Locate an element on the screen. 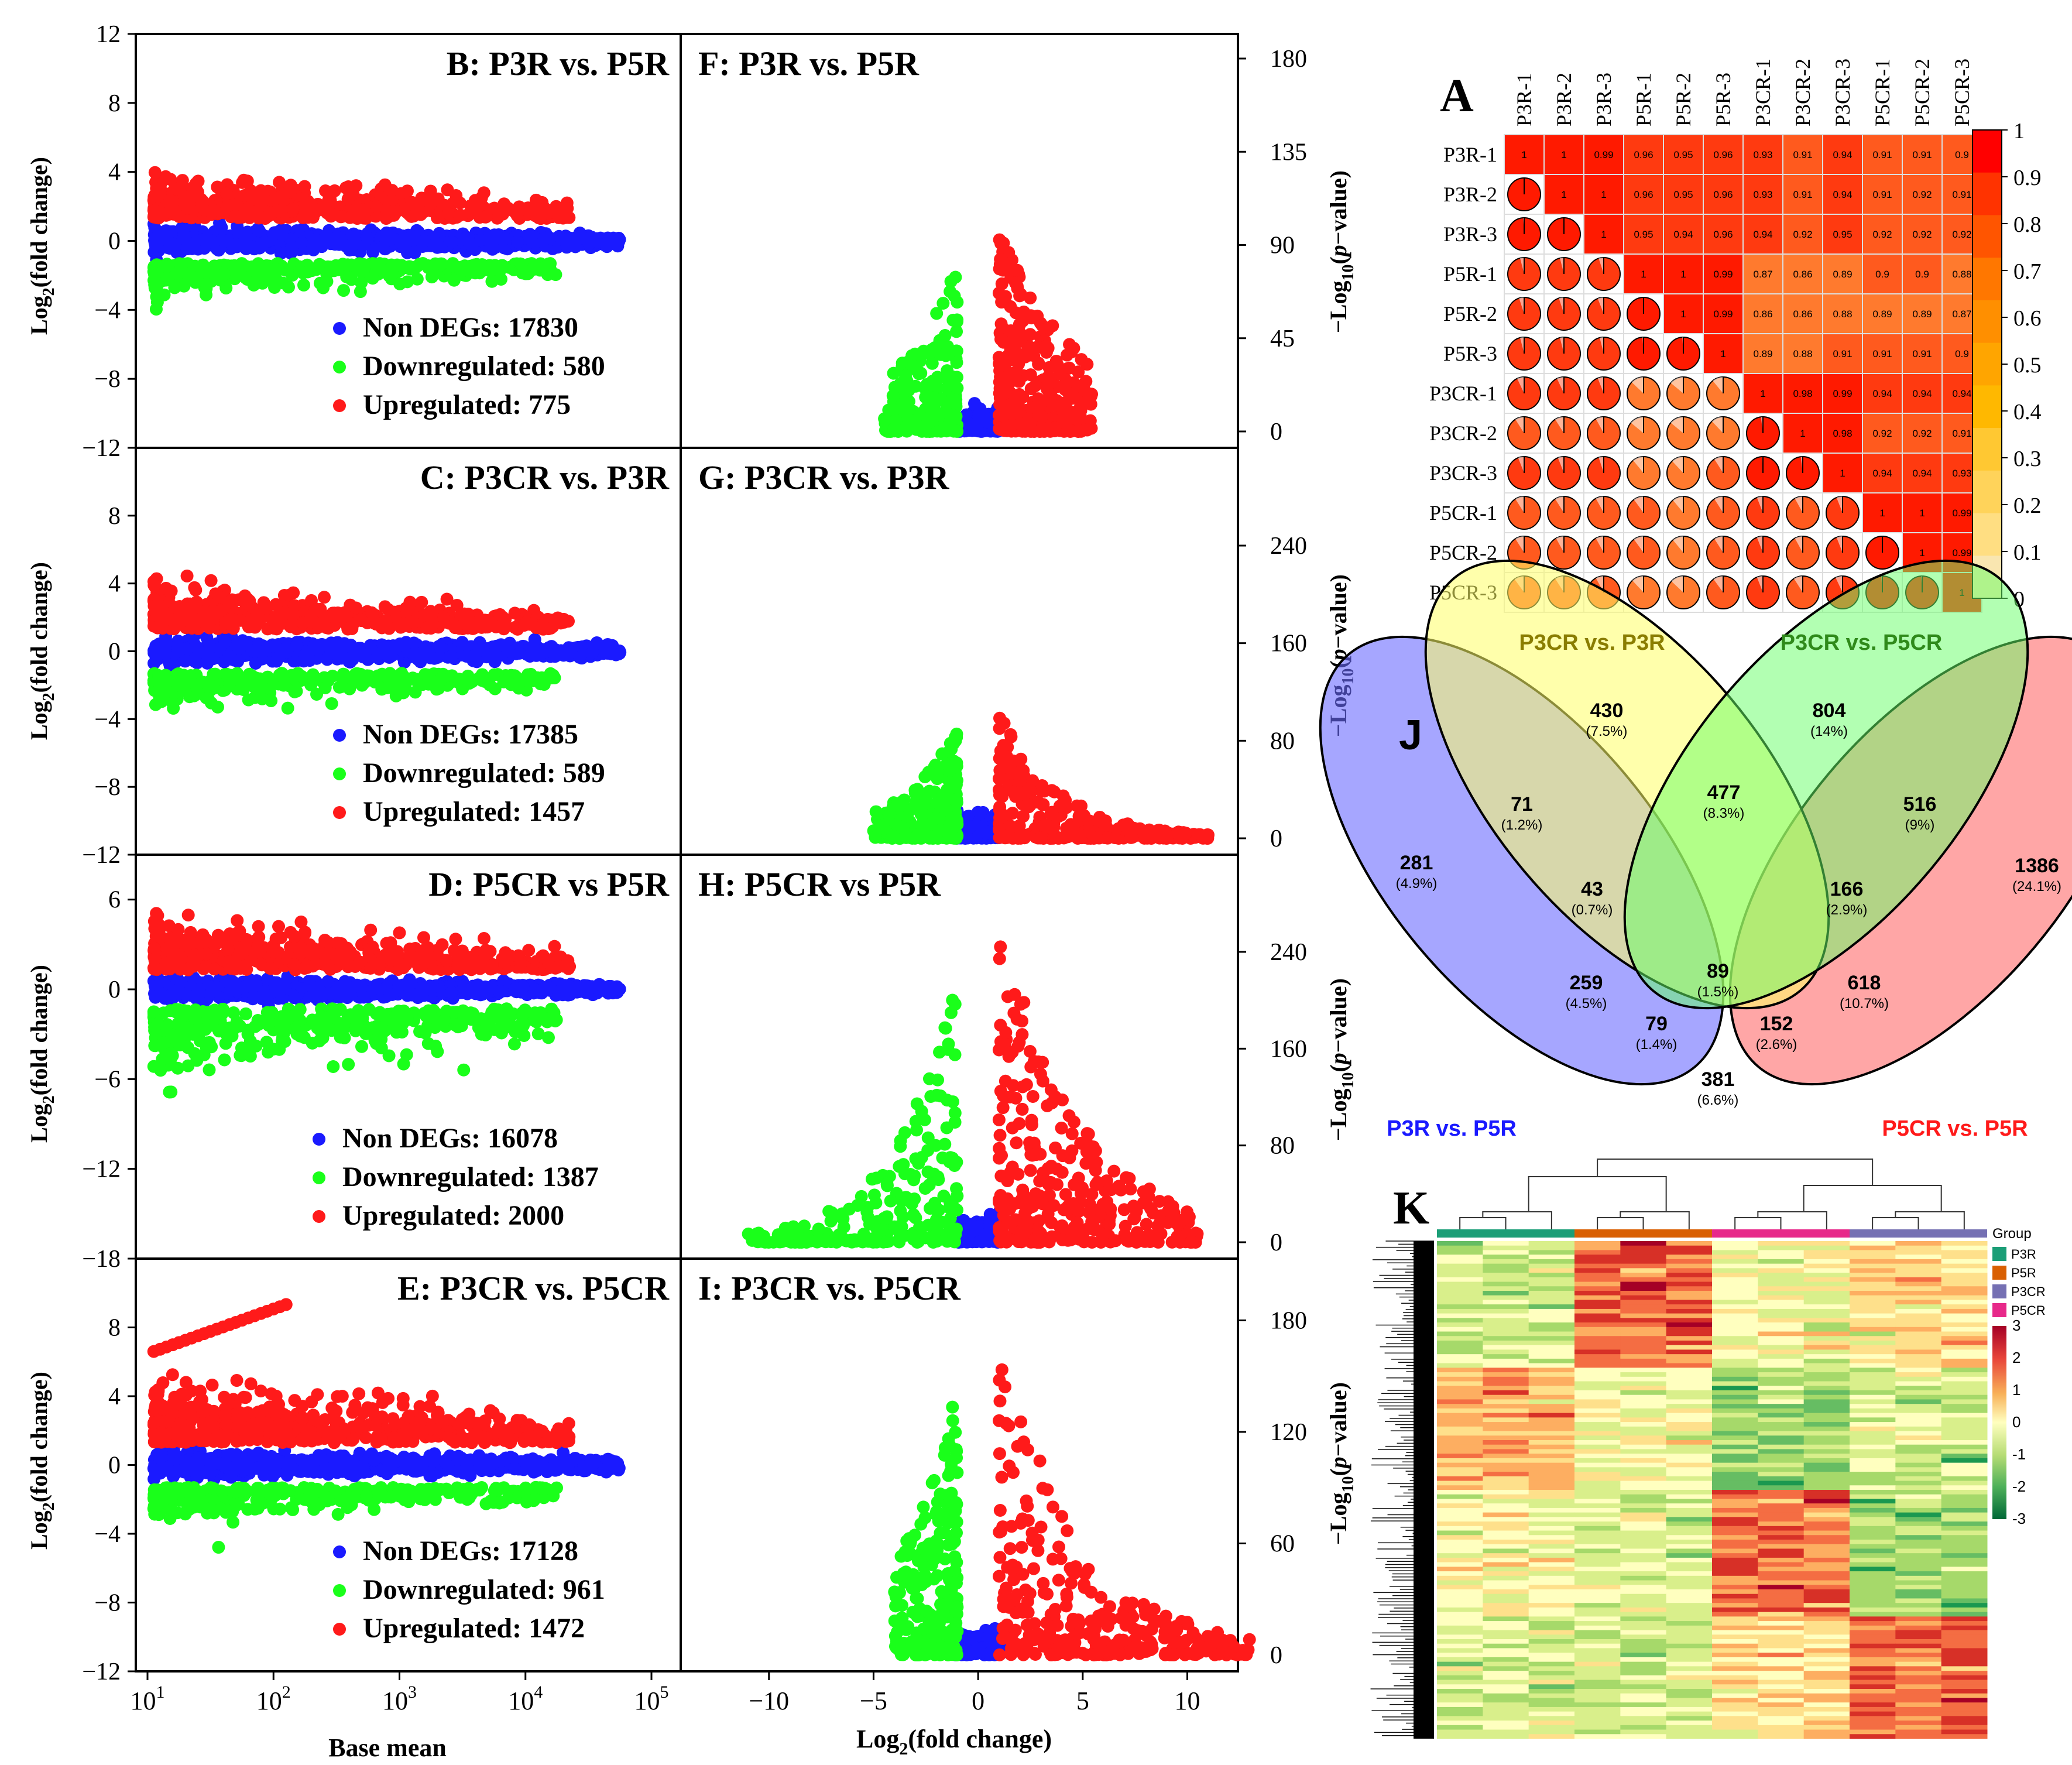  volcano-title-F: F: P3R vs. P5R is located at coordinates (809, 63).